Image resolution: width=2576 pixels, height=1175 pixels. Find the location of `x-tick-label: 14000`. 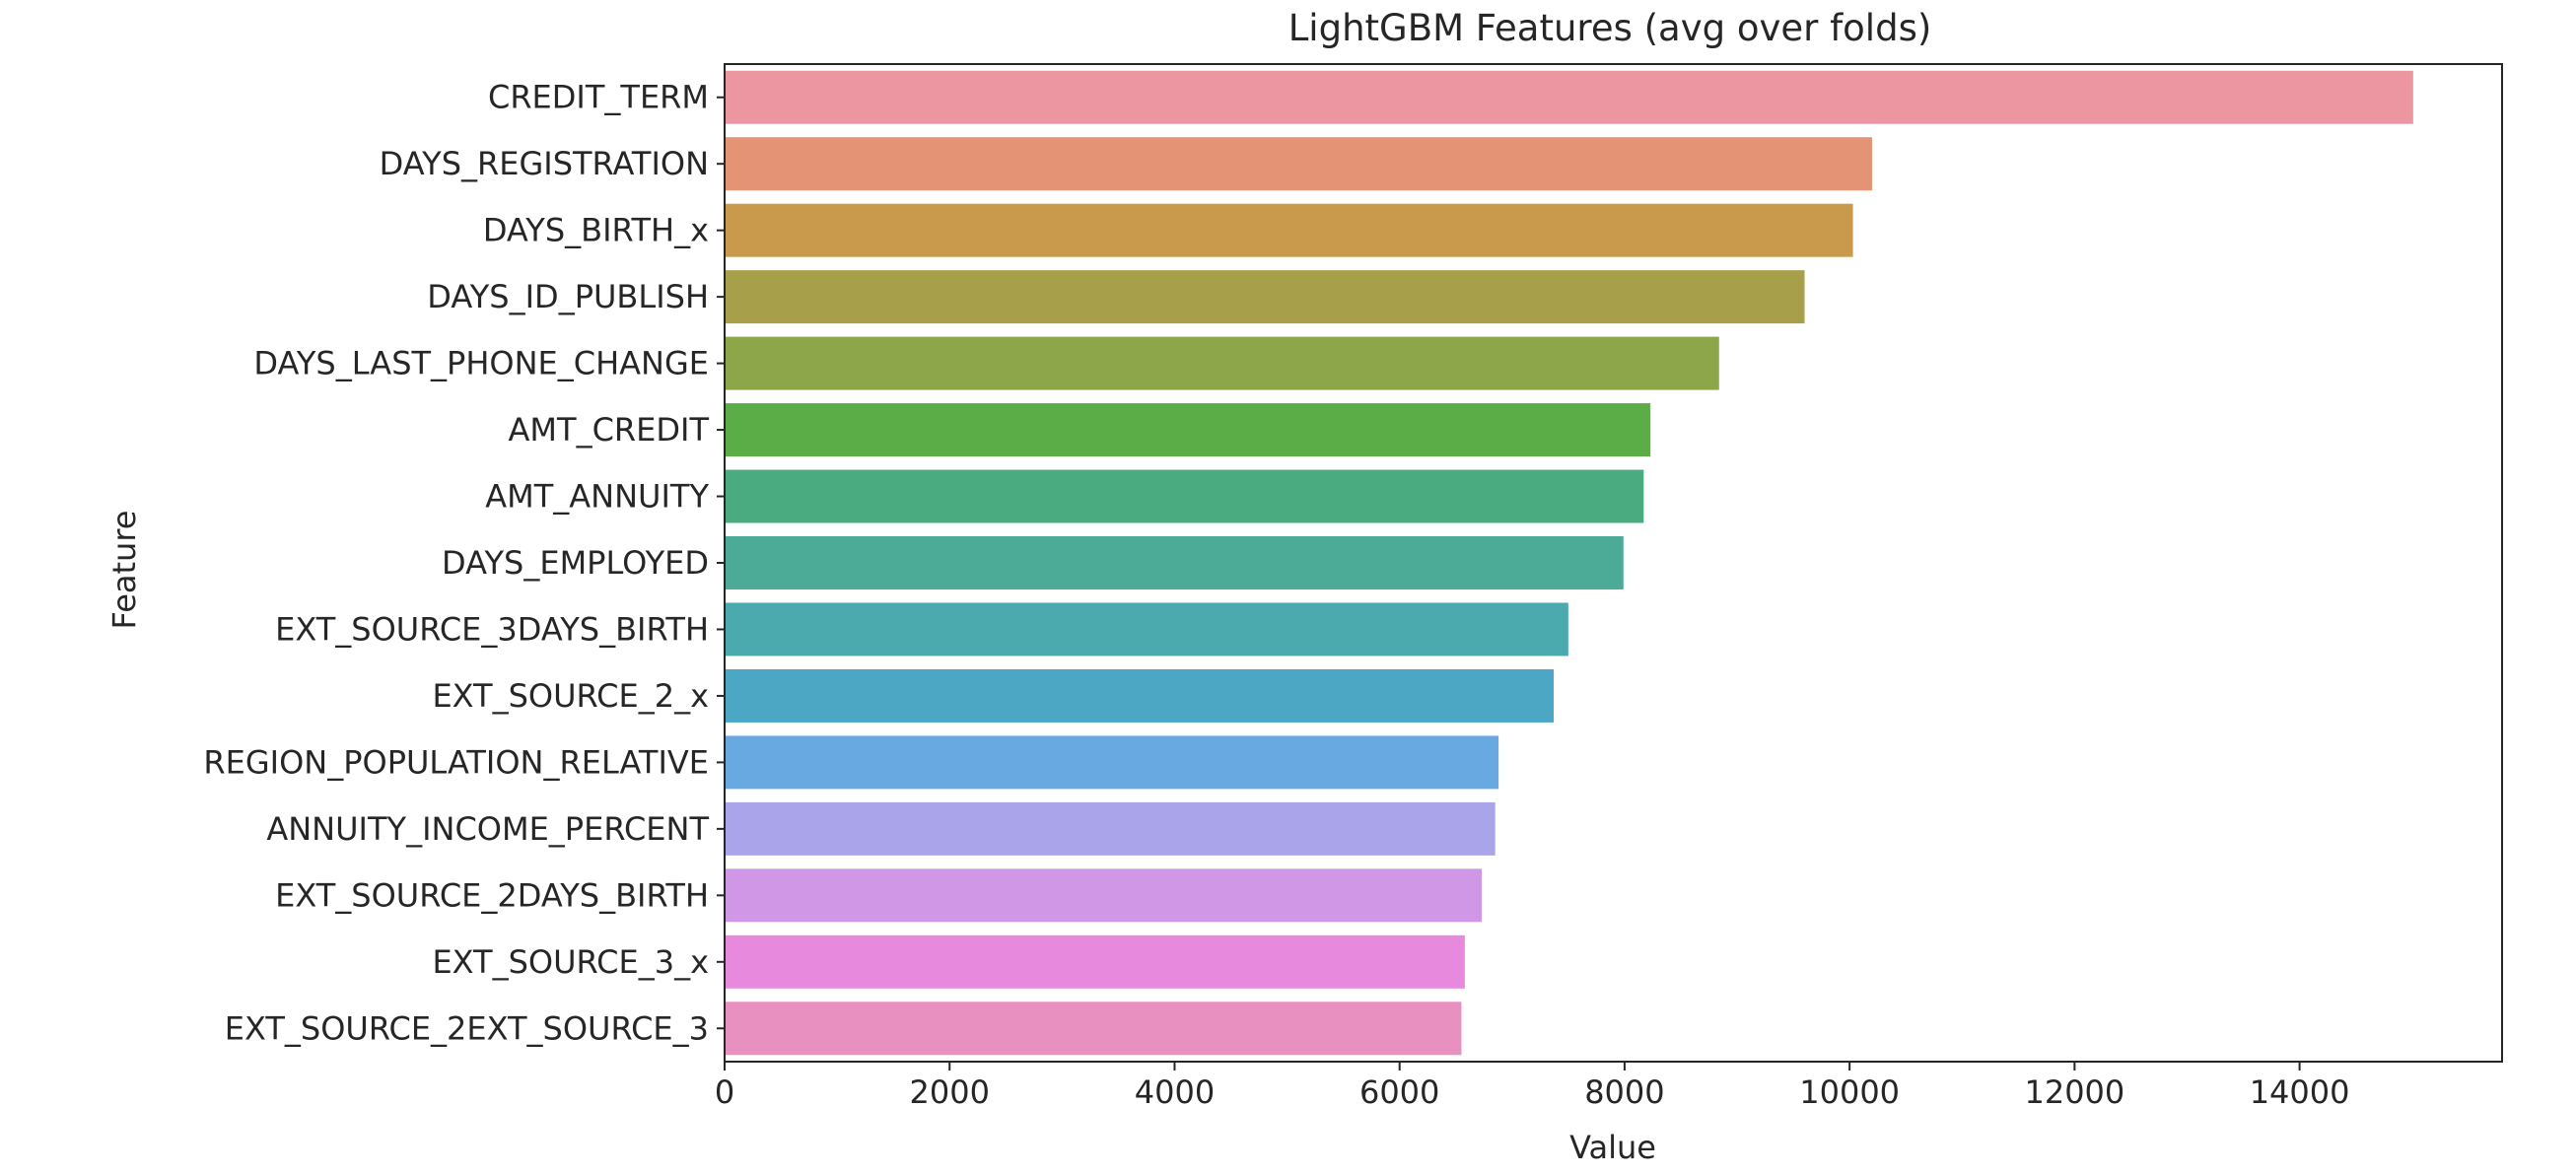

x-tick-label: 14000 is located at coordinates (2300, 1092).